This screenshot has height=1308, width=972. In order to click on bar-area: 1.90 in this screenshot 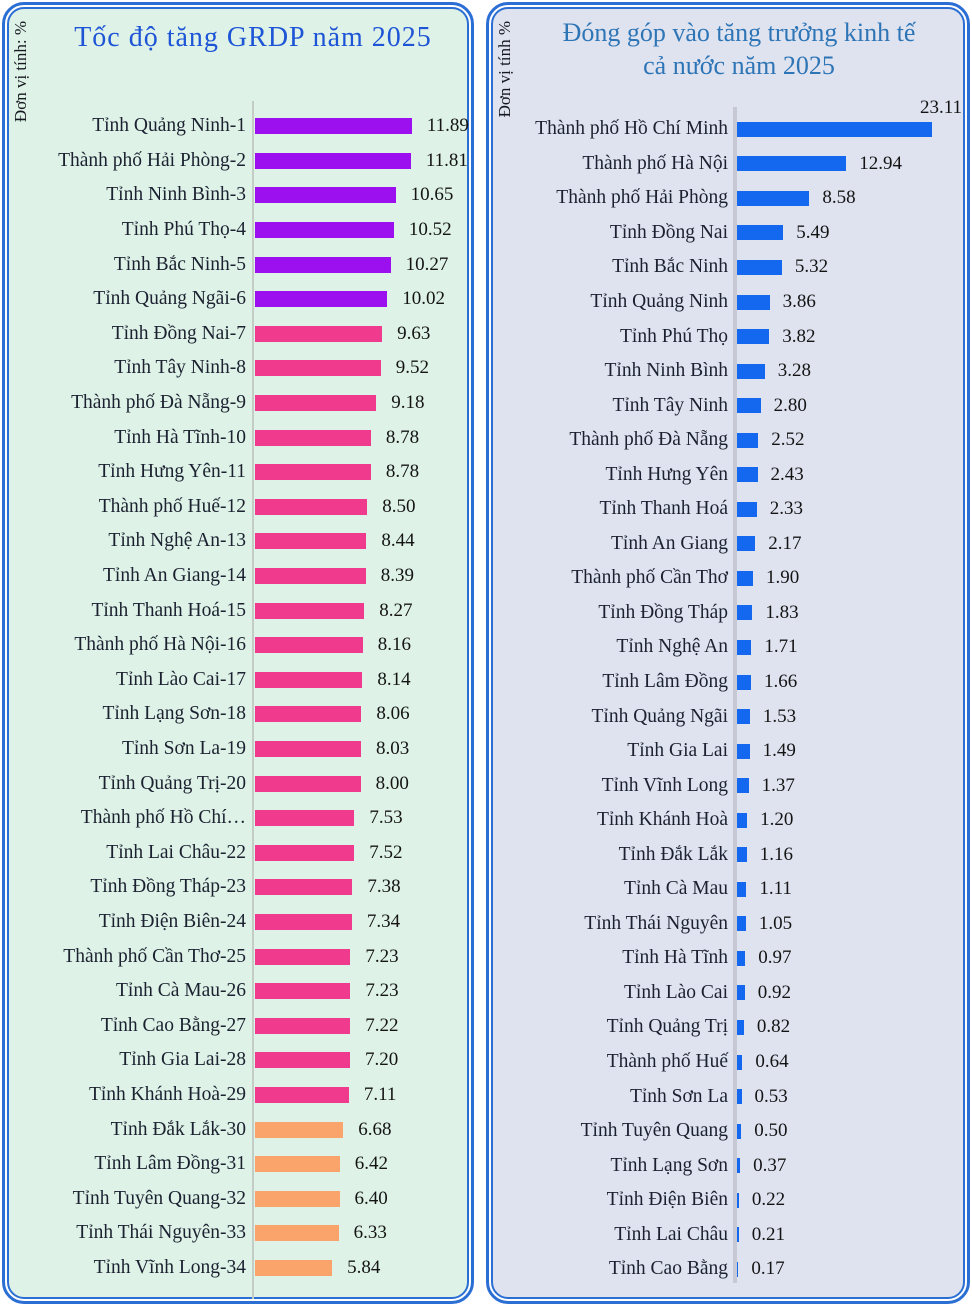, I will do `click(850, 578)`.